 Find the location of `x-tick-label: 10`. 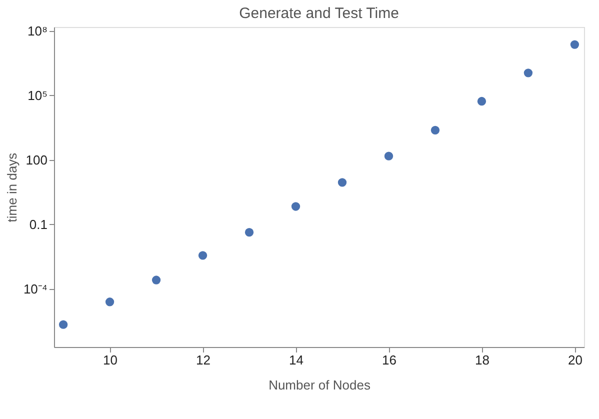

x-tick-label: 10 is located at coordinates (110, 360).